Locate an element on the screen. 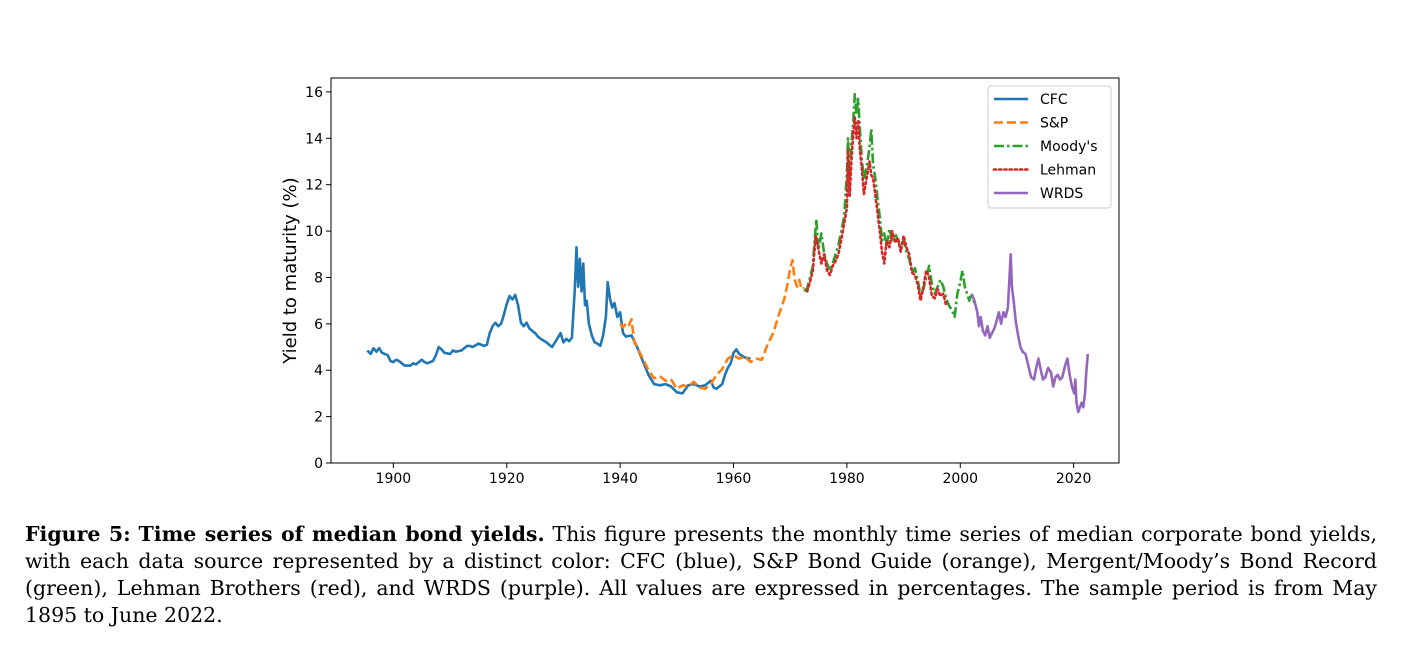  caption-title: Time series of median bond yields. is located at coordinates (341, 534).